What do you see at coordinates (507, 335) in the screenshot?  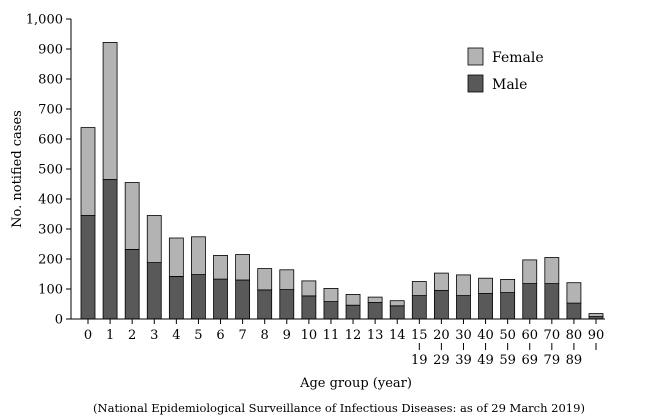 I see `x-tick-label: 50` at bounding box center [507, 335].